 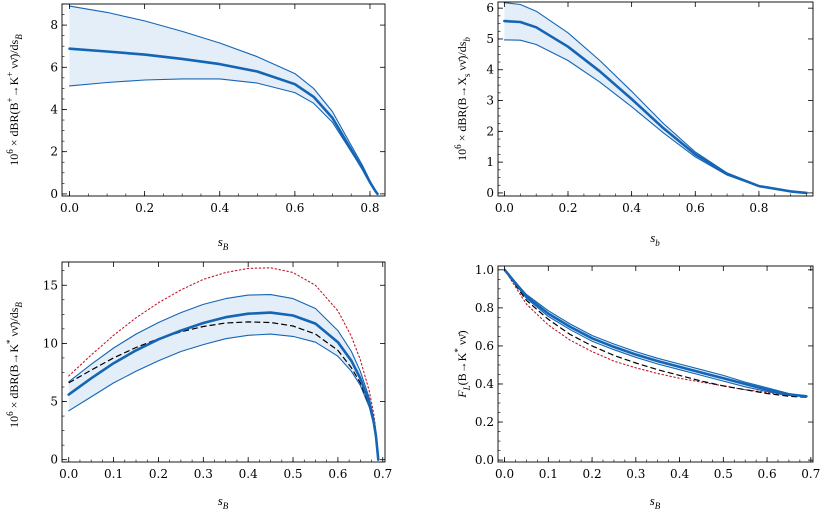 I want to click on y-tick-label: 0.2, so click(x=484, y=422).